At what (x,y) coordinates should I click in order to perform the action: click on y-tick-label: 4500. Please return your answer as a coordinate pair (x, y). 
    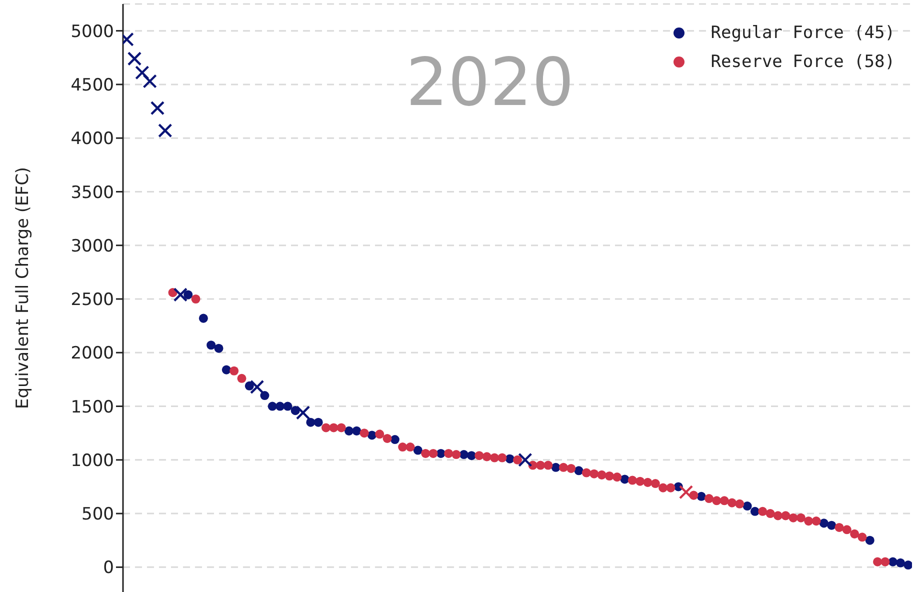
    Looking at the image, I should click on (92, 85).